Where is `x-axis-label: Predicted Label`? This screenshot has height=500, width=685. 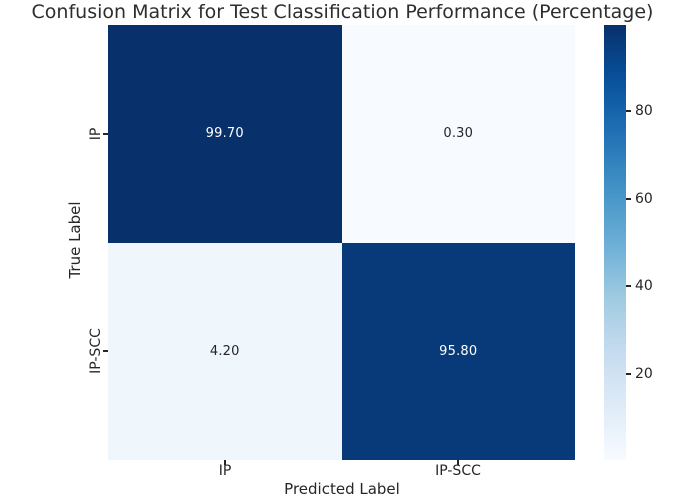
x-axis-label: Predicted Label is located at coordinates (342, 489).